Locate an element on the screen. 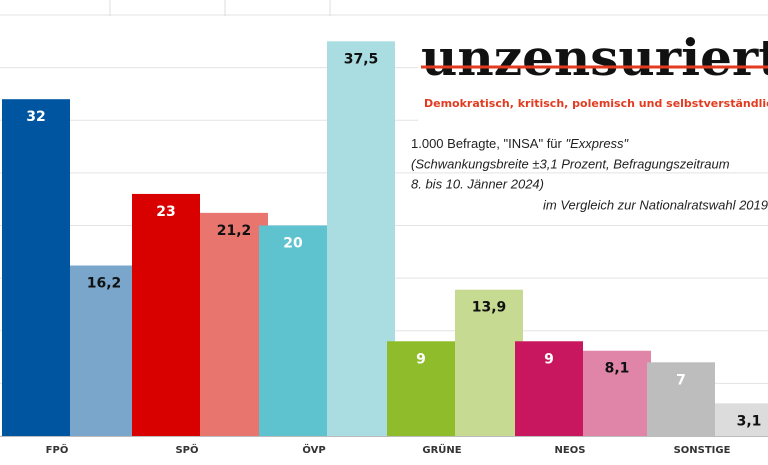 Image resolution: width=768 pixels, height=465 pixels. x-tick-label: FPÖ is located at coordinates (57, 449).